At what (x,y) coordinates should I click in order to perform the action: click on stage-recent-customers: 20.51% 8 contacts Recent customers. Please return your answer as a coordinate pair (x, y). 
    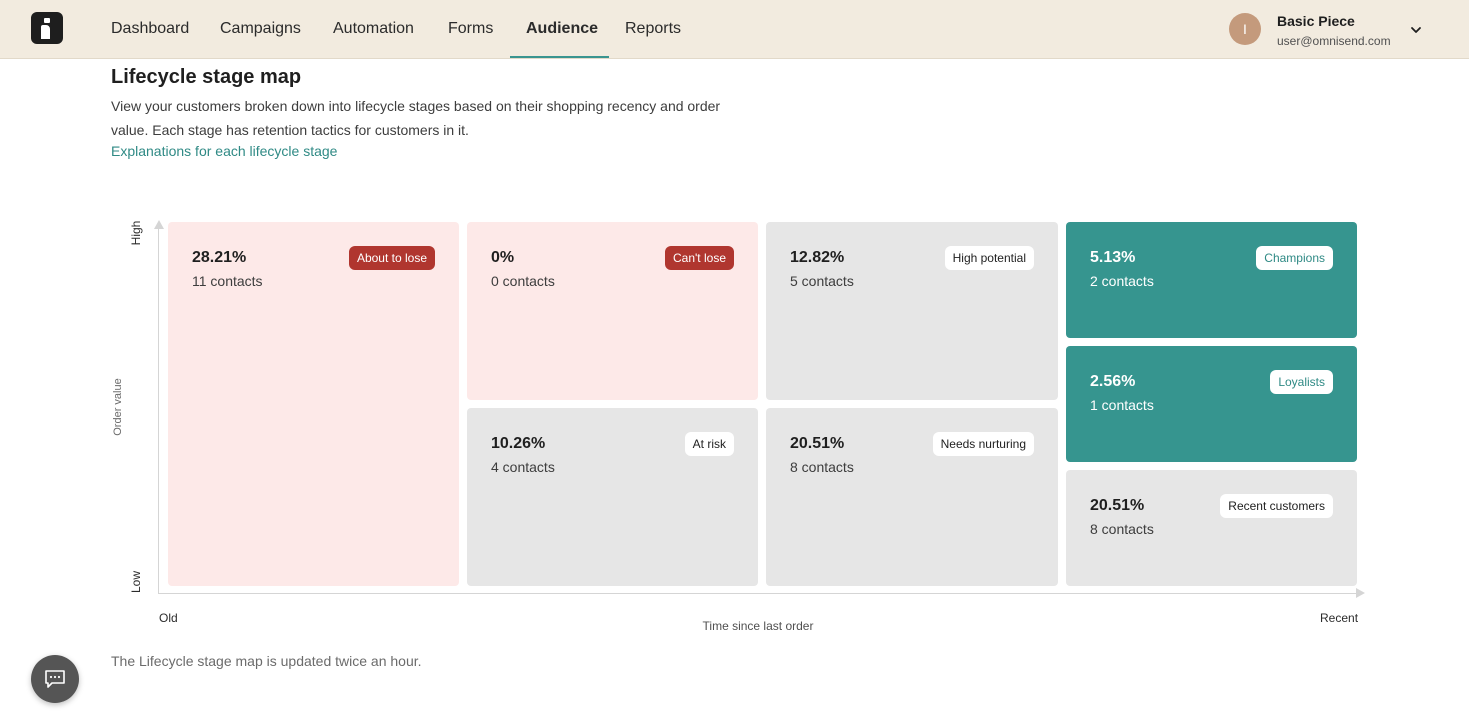
    Looking at the image, I should click on (1211, 528).